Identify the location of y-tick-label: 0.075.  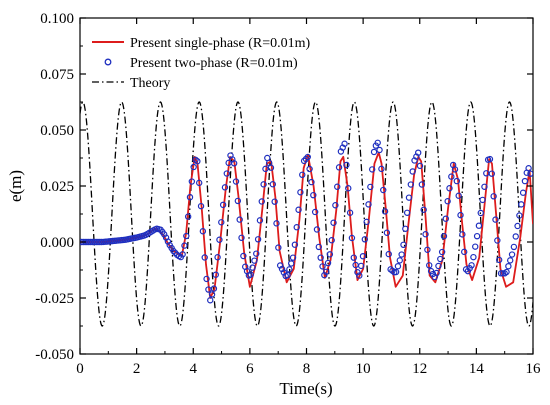
(57, 75).